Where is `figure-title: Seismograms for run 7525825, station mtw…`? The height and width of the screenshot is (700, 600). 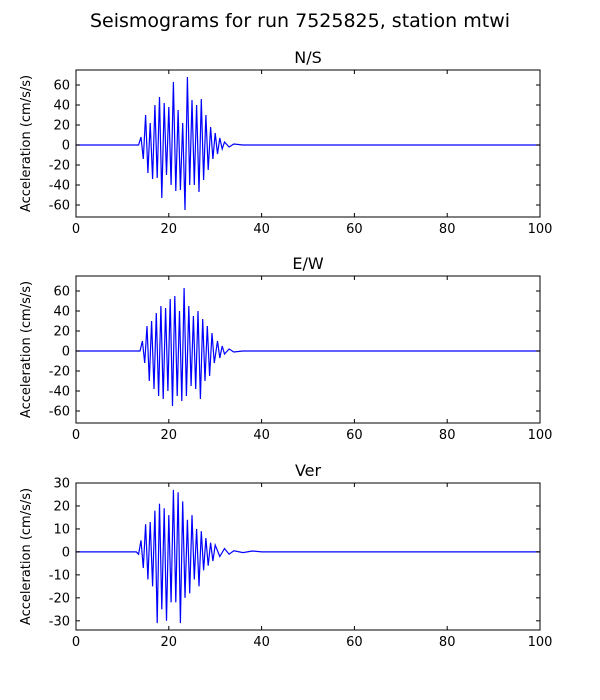
figure-title: Seismograms for run 7525825, station mtw… is located at coordinates (300, 21).